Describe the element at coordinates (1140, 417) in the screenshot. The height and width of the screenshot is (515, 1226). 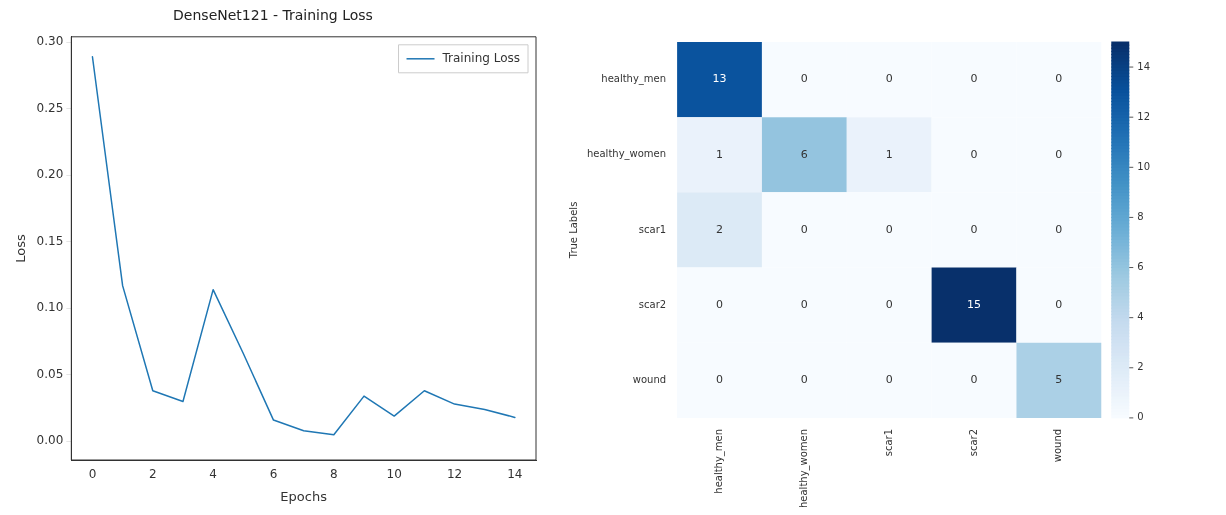
I see `color-bar-label: 0` at that location.